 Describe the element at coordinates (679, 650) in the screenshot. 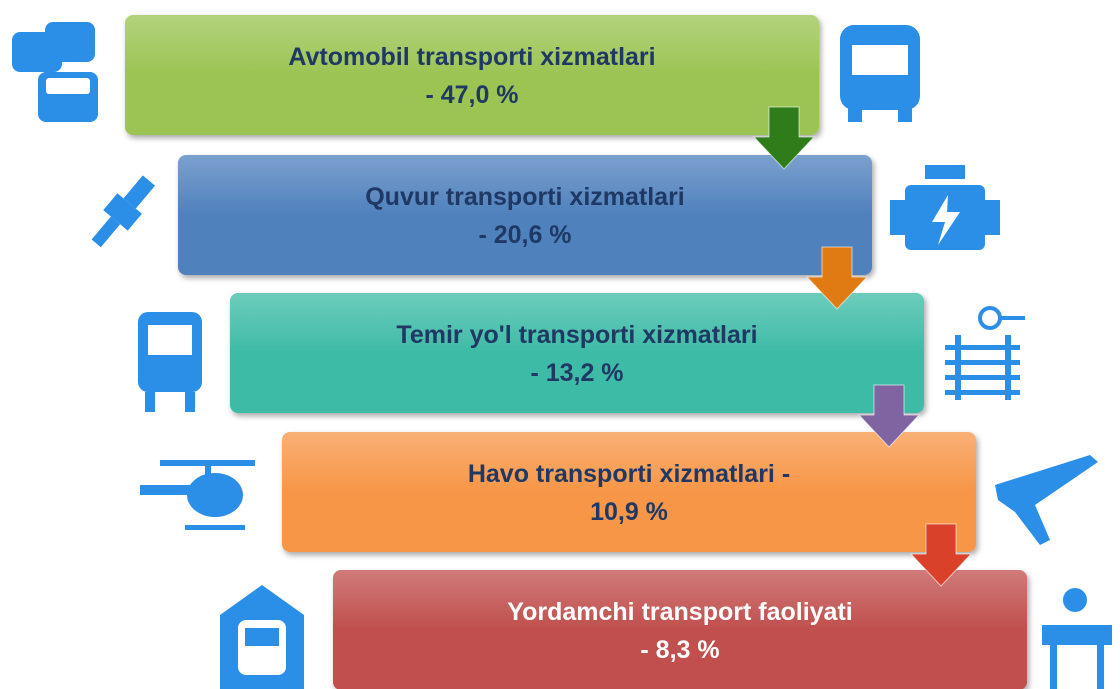

I see `box-text: - 8,3 %` at that location.